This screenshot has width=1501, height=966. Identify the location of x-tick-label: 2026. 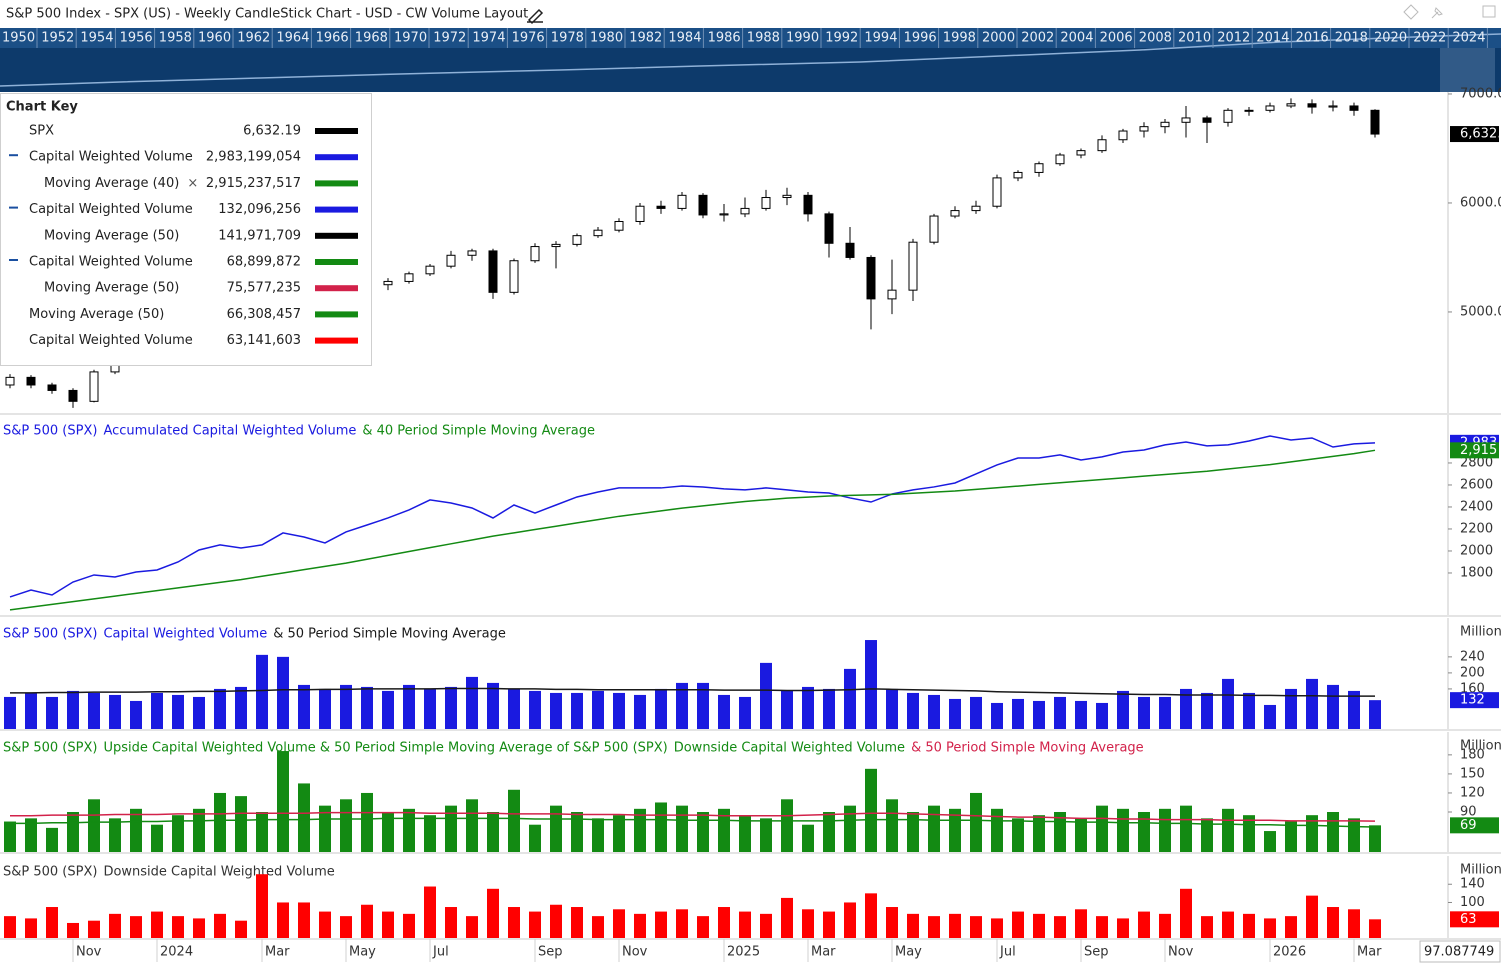
(1289, 952).